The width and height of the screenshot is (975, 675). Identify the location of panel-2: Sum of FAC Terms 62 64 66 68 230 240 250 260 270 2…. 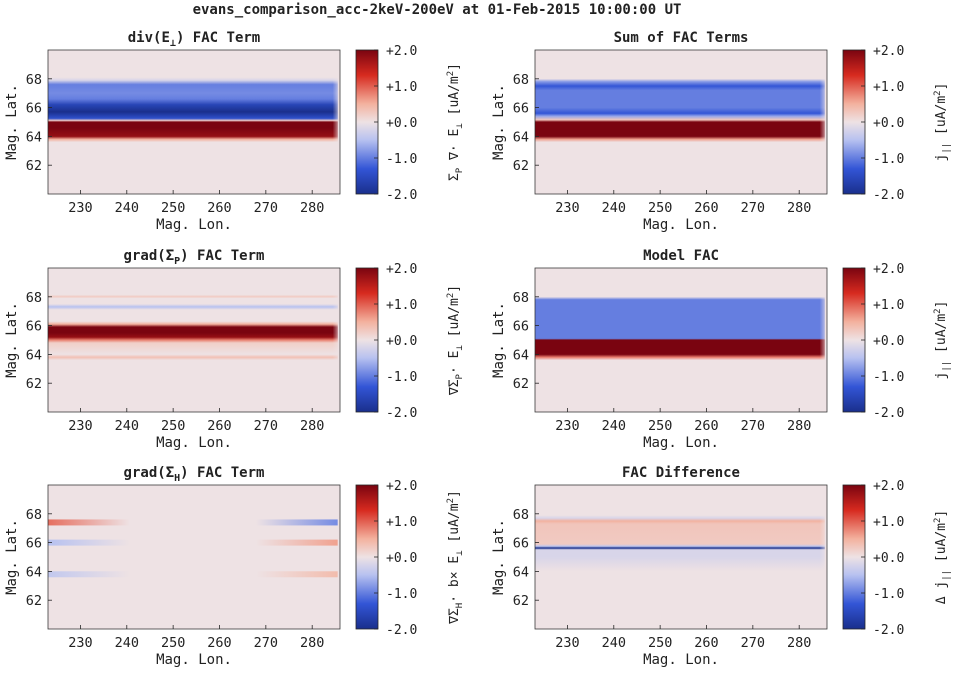
(721, 131).